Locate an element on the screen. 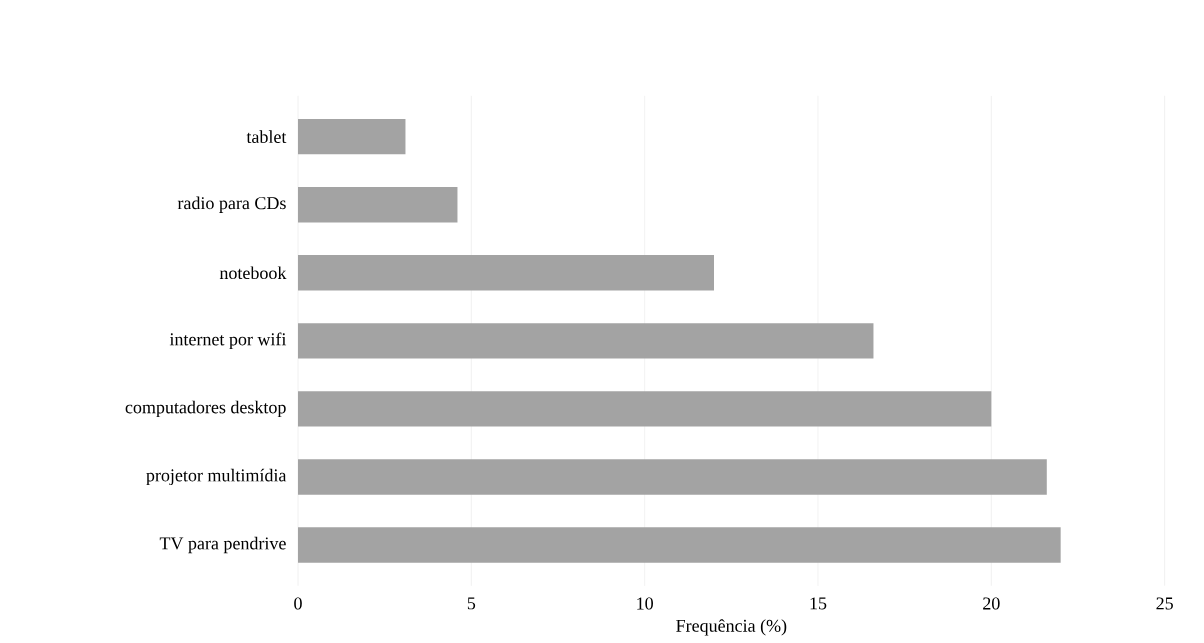 The height and width of the screenshot is (643, 1204). x-tick-label: 25 is located at coordinates (1164, 603).